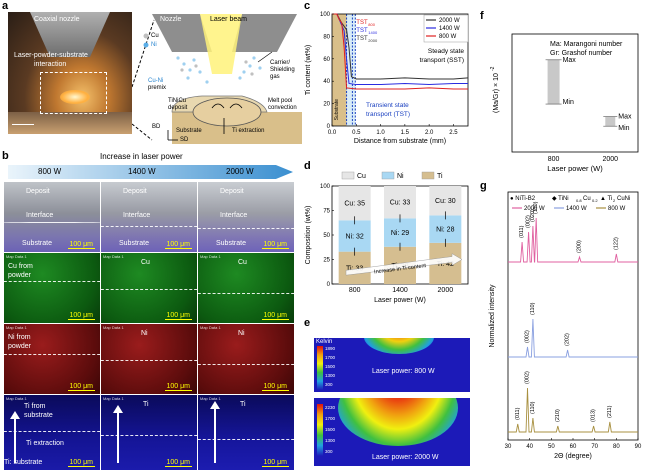 This screenshot has height=472, width=650. What do you see at coordinates (529, 447) in the screenshot?
I see `x-tick-label: 40` at bounding box center [529, 447].